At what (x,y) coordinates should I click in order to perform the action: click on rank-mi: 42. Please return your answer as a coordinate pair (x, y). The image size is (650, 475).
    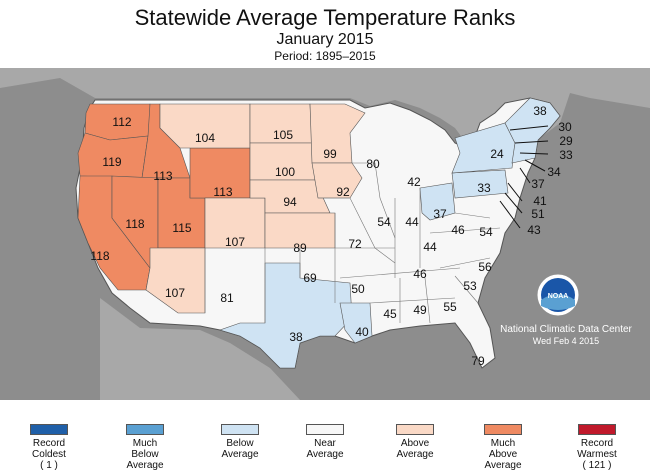
    Looking at the image, I should click on (414, 182).